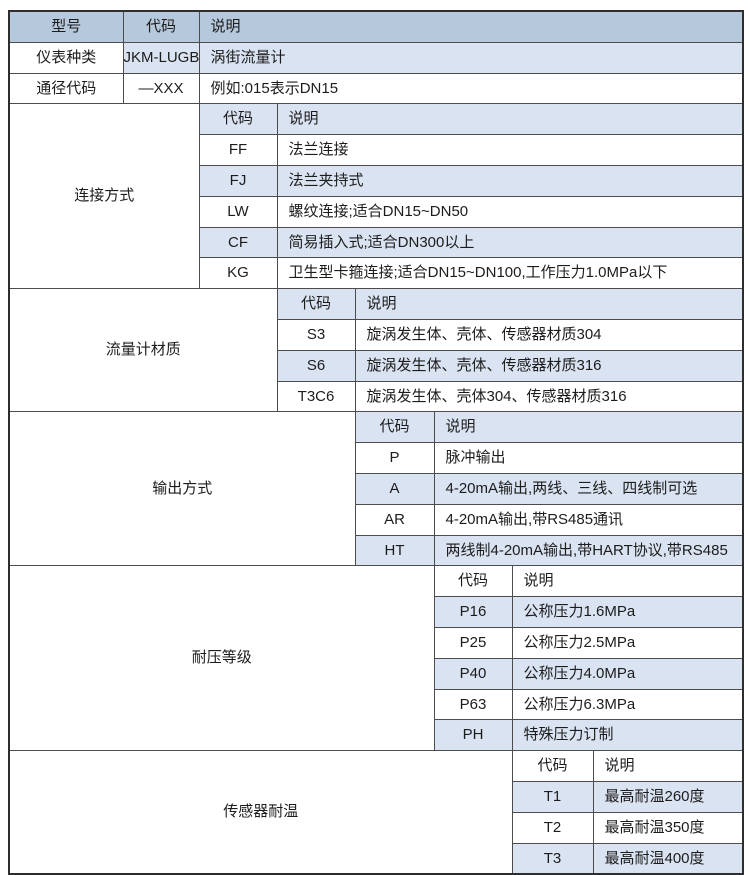 The image size is (750, 875). I want to click on code-cell: P40, so click(473, 673).